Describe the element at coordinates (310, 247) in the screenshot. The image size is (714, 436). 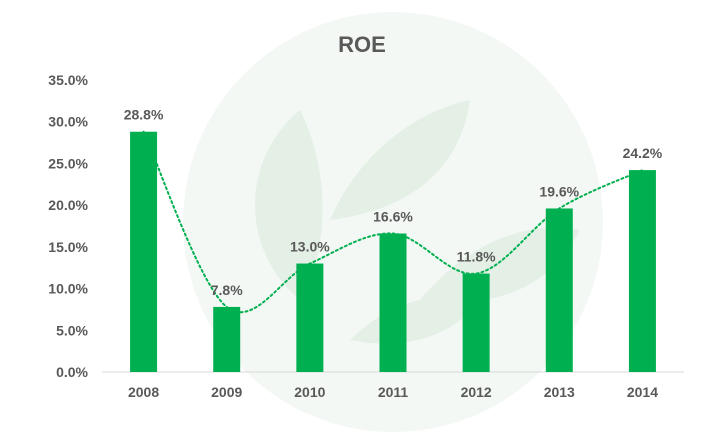
I see `data-label-2010: 13.0%` at that location.